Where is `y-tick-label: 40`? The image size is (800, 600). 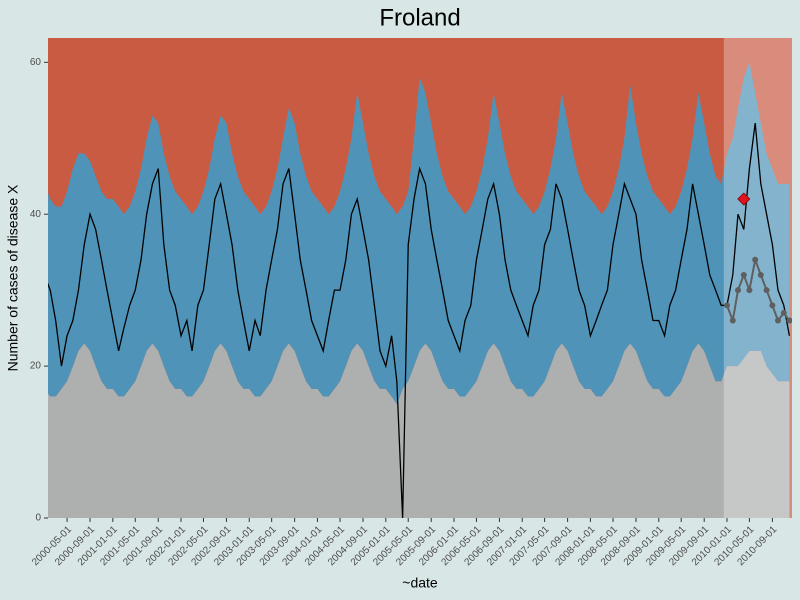
y-tick-label: 40 is located at coordinates (36, 214).